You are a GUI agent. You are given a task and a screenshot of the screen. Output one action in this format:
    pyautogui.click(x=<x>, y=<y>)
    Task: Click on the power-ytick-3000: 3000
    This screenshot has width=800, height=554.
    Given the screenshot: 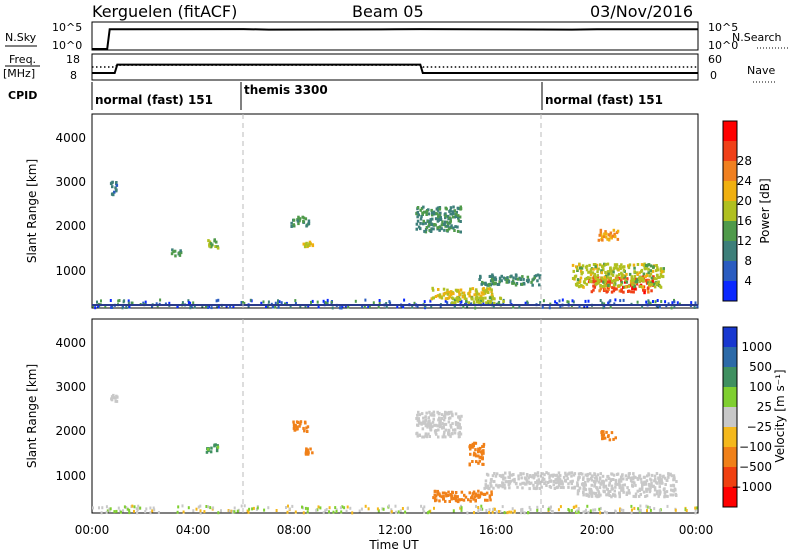 What is the action you would take?
    pyautogui.click(x=70, y=182)
    